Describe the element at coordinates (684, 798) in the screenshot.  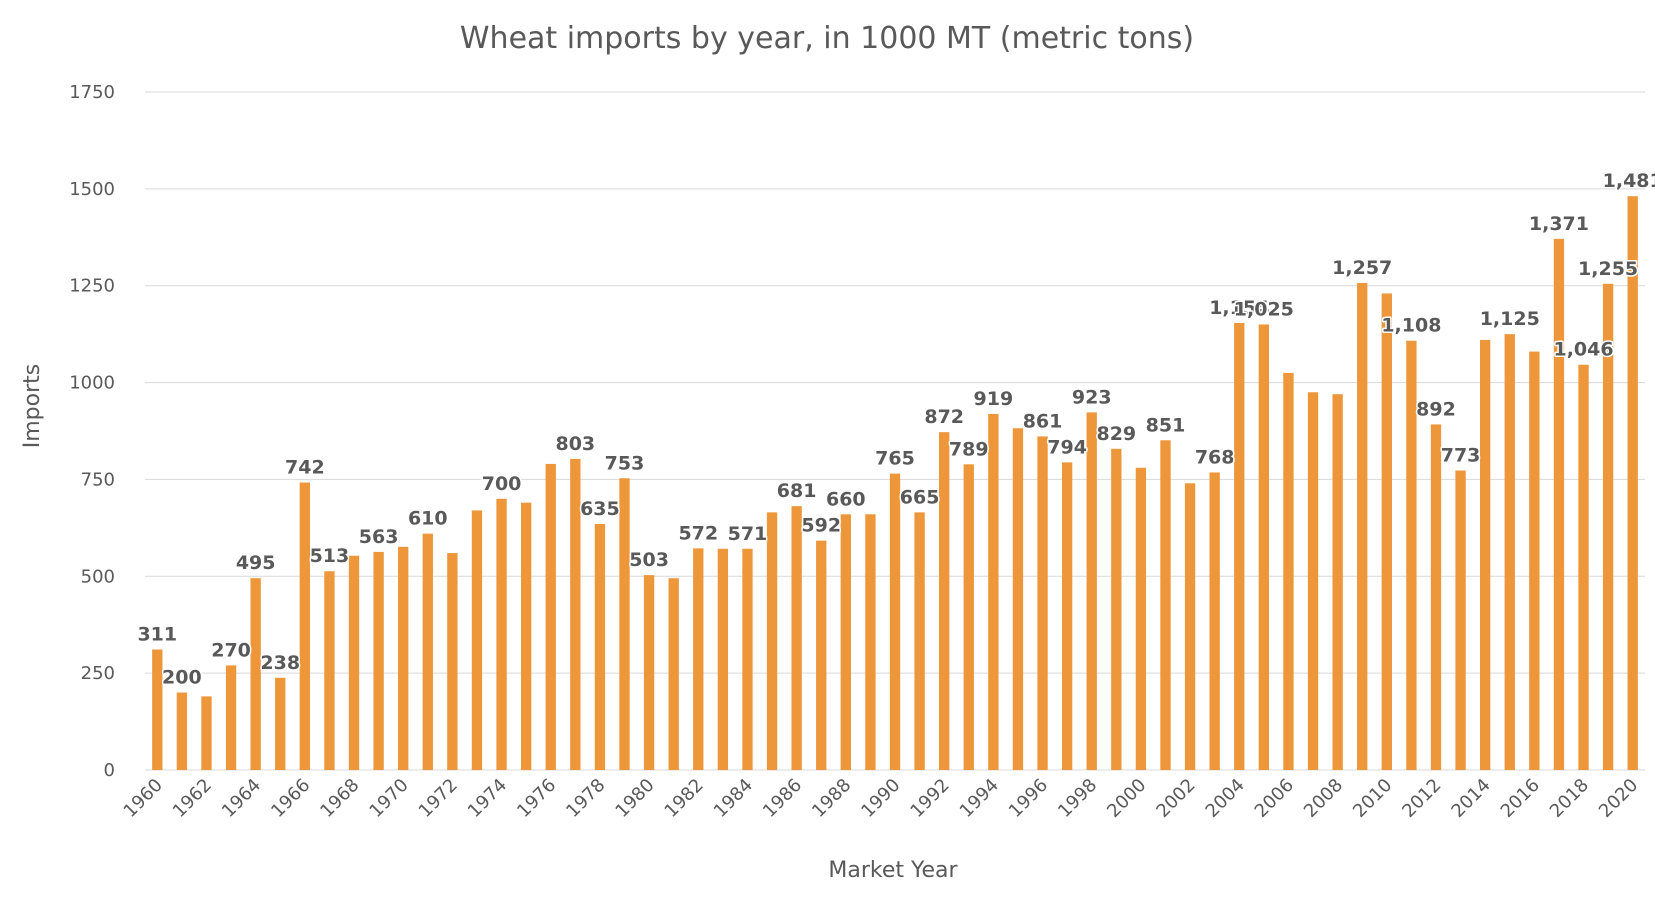
I see `x-tick-label-1982: 1982` at that location.